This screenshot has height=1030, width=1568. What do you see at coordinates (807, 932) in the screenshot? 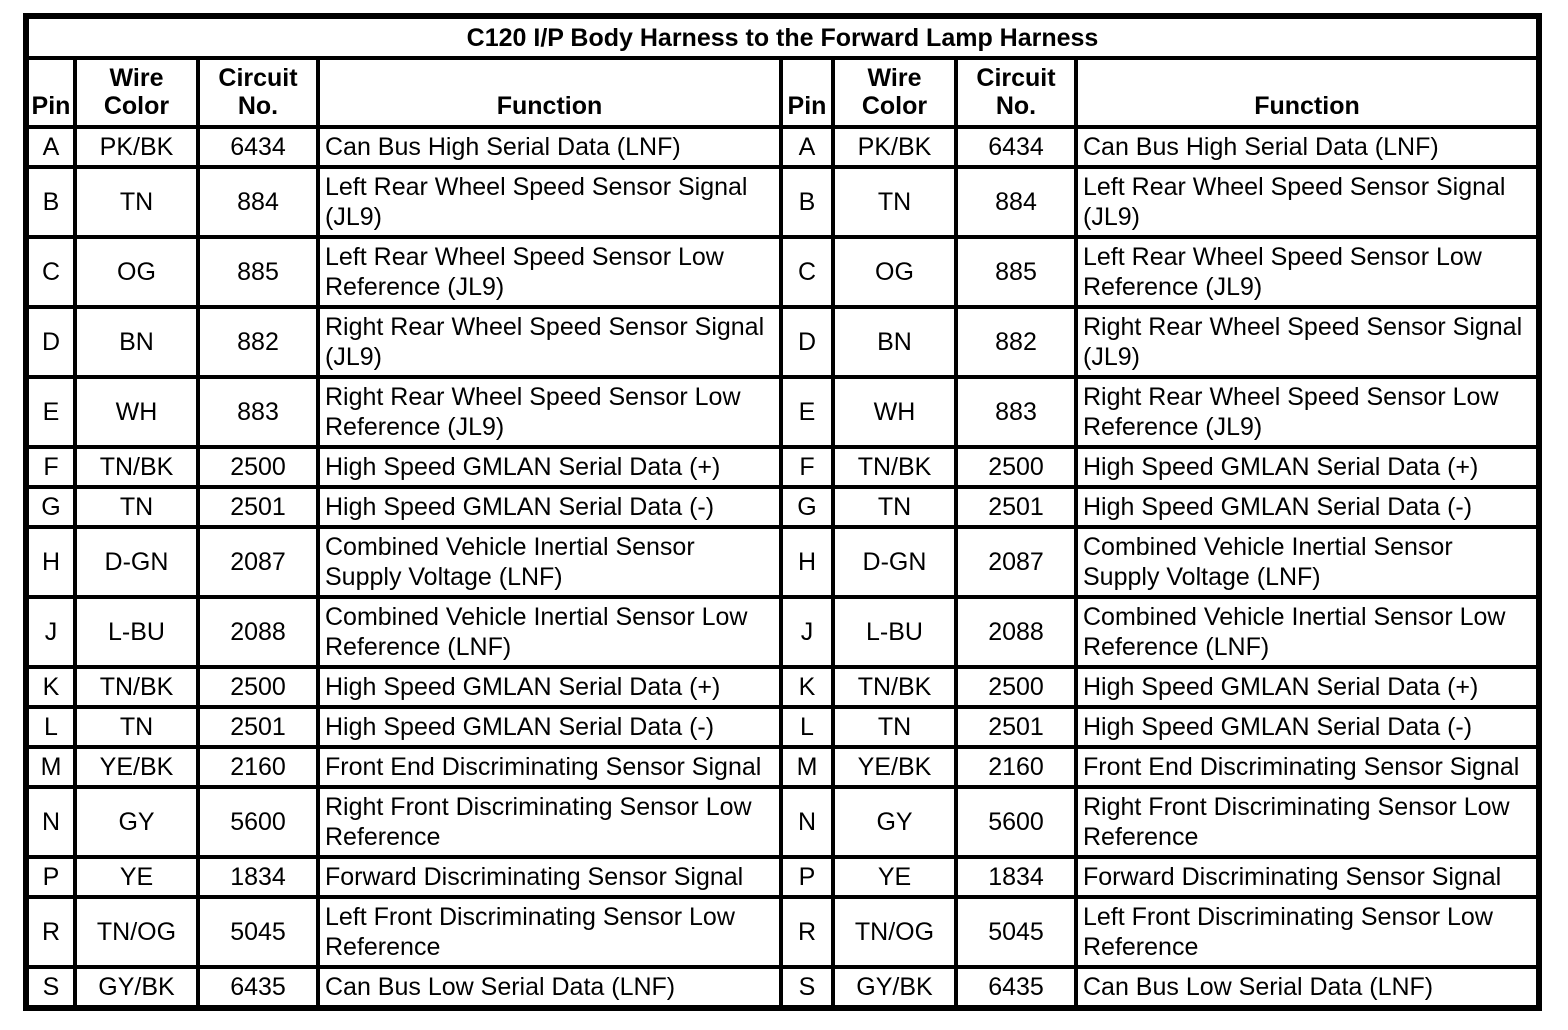
I see `pin-cell-right: R` at bounding box center [807, 932].